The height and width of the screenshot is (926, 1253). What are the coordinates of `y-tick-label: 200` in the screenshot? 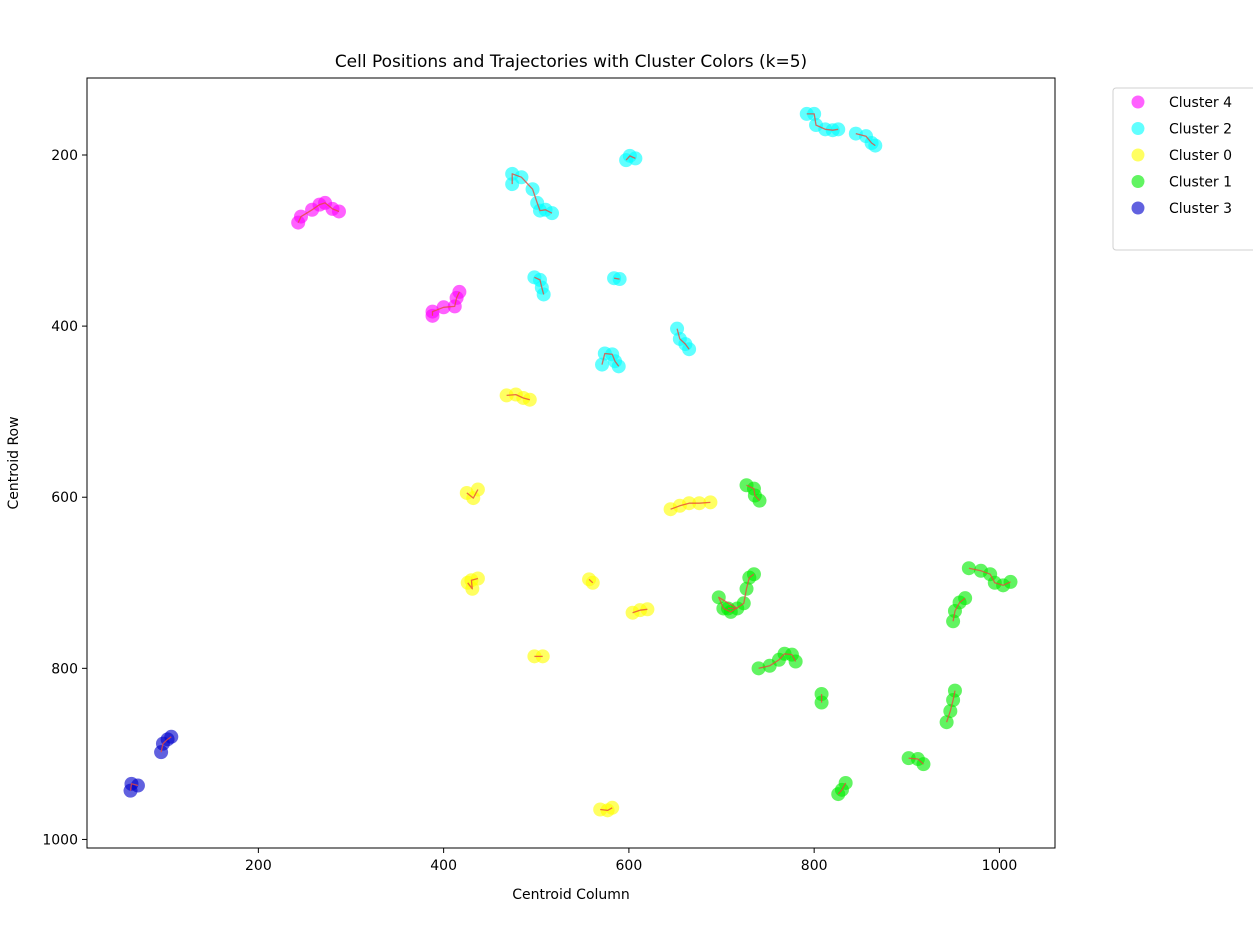 It's located at (64, 156).